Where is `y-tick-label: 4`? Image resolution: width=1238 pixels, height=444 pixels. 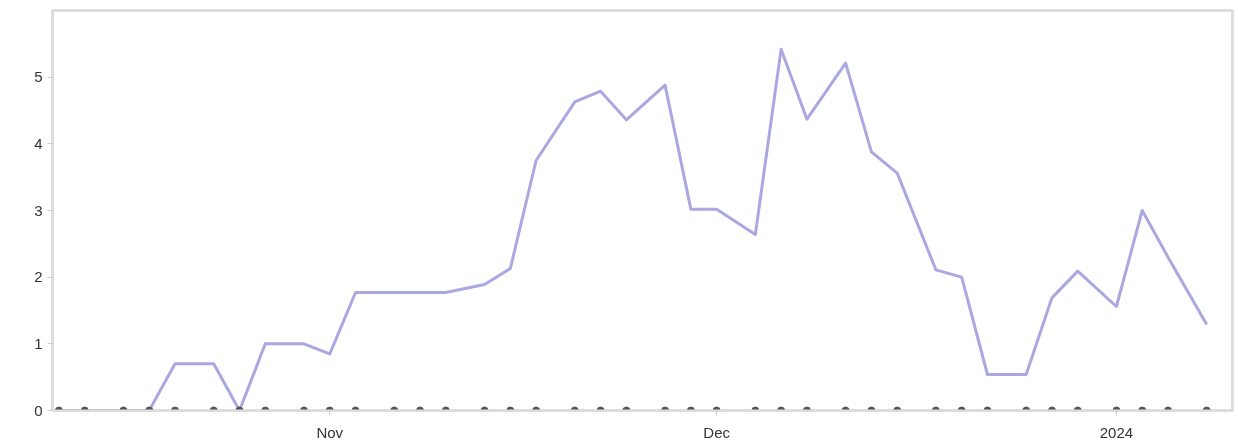 y-tick-label: 4 is located at coordinates (38, 143).